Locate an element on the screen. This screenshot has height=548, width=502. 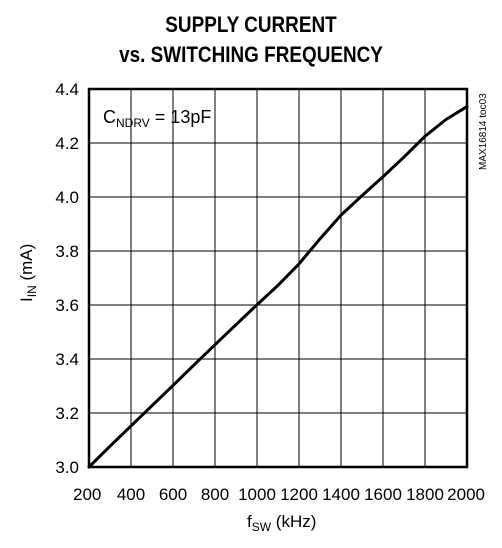
x-tick-labels: 200 400 600 800 1000 1200 1400 1600 1800 2000 is located at coordinates (279, 494).